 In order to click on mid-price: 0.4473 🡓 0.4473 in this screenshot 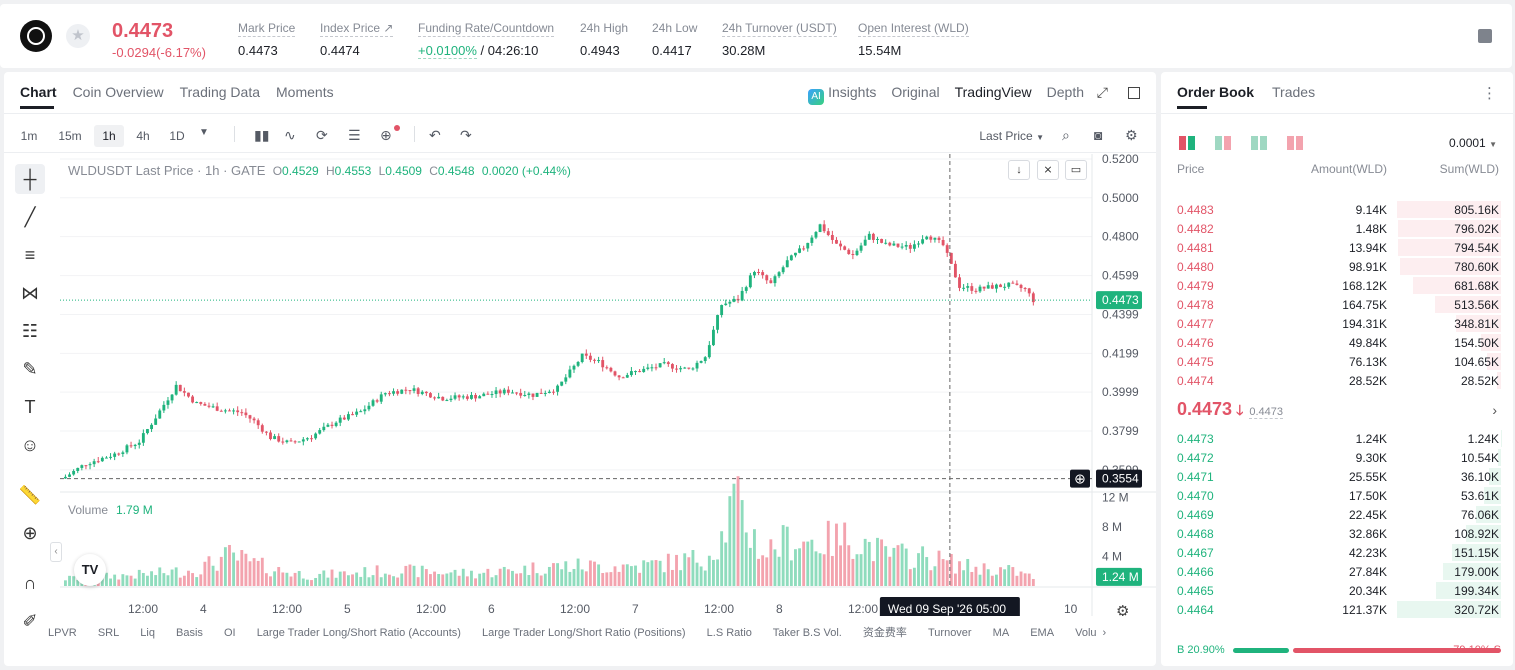, I will do `click(1230, 411)`.